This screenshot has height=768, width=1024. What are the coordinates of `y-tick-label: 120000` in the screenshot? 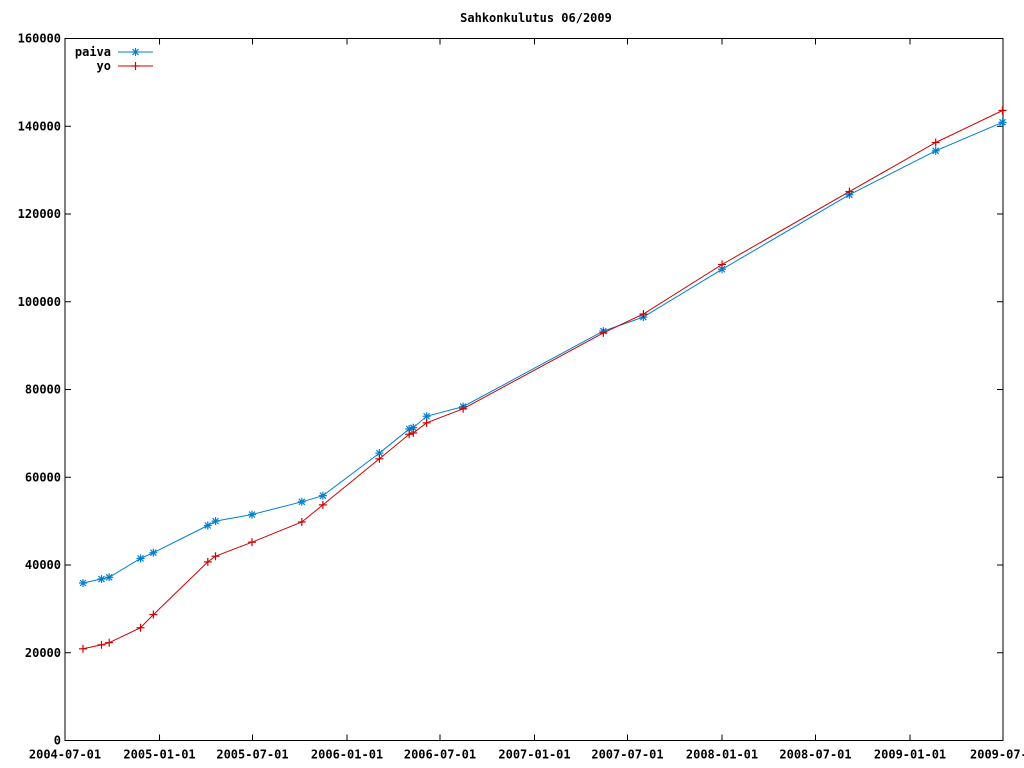 It's located at (39, 214).